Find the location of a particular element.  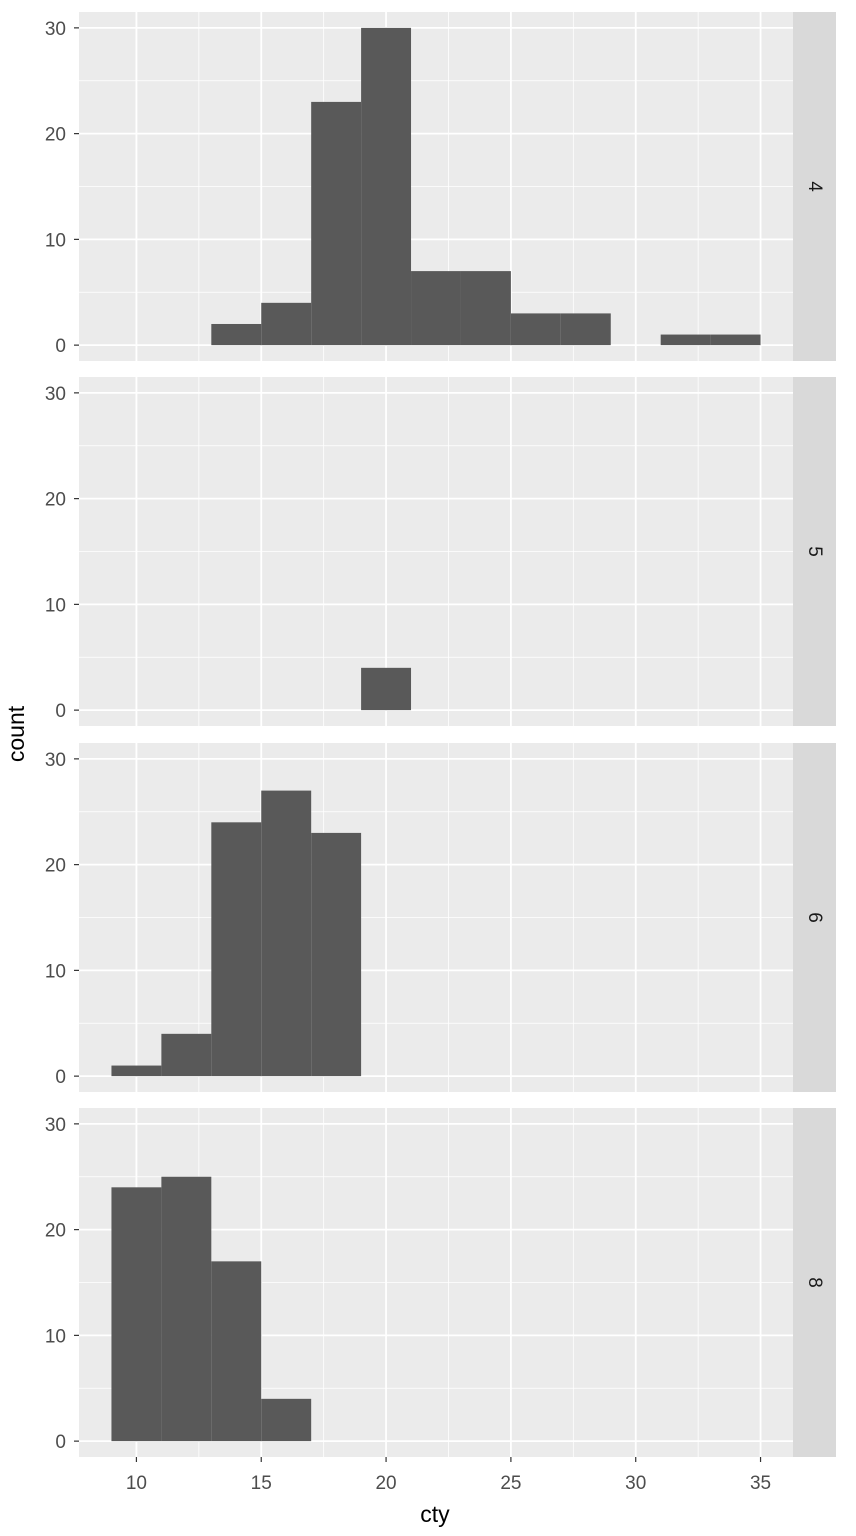

x-tick-label: 35 is located at coordinates (760, 1483).